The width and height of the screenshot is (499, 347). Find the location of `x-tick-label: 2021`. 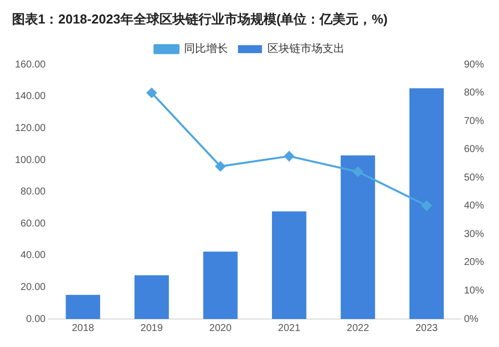

x-tick-label: 2021 is located at coordinates (289, 328).